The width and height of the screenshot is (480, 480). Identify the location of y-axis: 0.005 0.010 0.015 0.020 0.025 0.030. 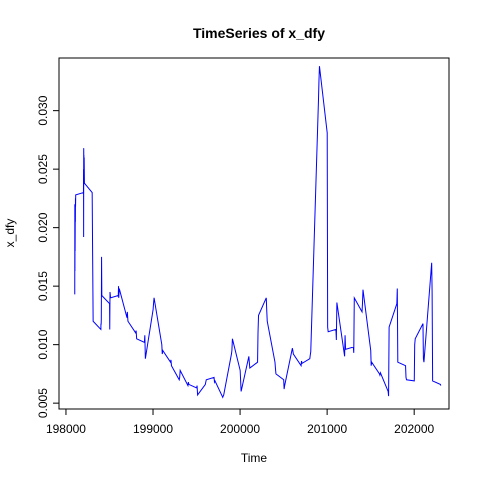
(47, 256).